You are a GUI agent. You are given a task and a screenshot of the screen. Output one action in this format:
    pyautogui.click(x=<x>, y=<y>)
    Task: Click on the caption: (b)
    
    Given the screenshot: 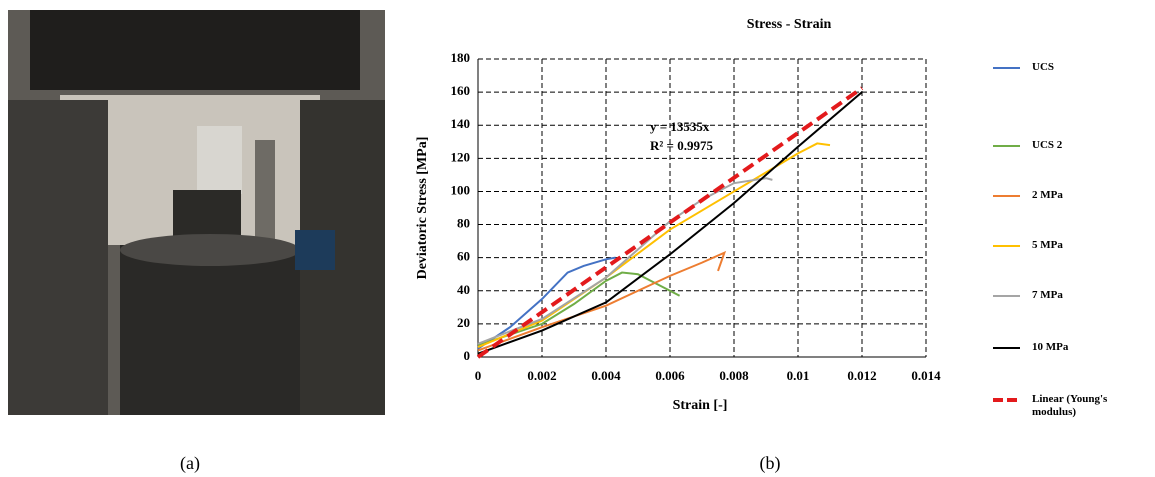 What is the action you would take?
    pyautogui.click(x=770, y=463)
    